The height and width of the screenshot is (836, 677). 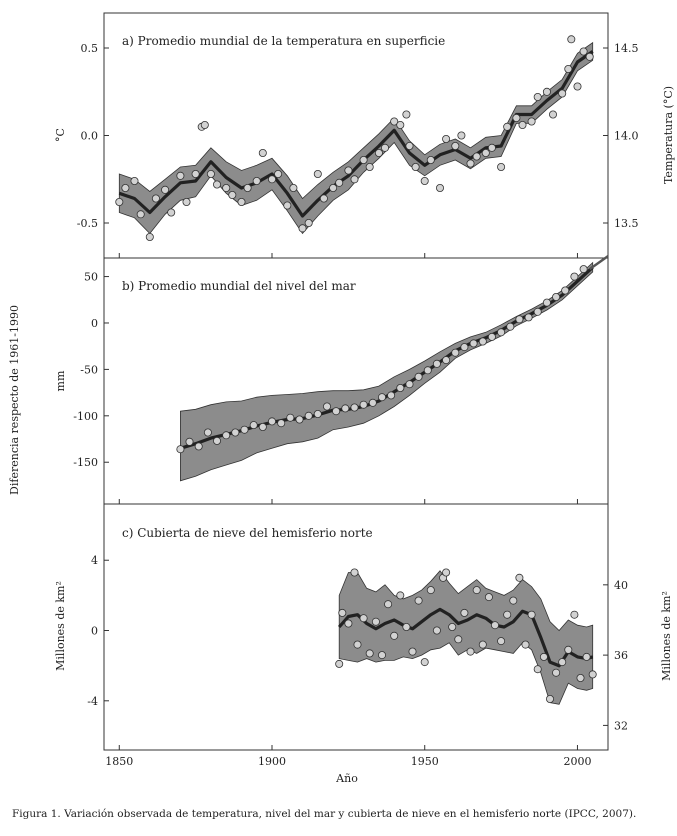 What do you see at coordinates (668, 135) in the screenshot?
I see `panel-a-y2label: Temperatura (°C)` at bounding box center [668, 135].